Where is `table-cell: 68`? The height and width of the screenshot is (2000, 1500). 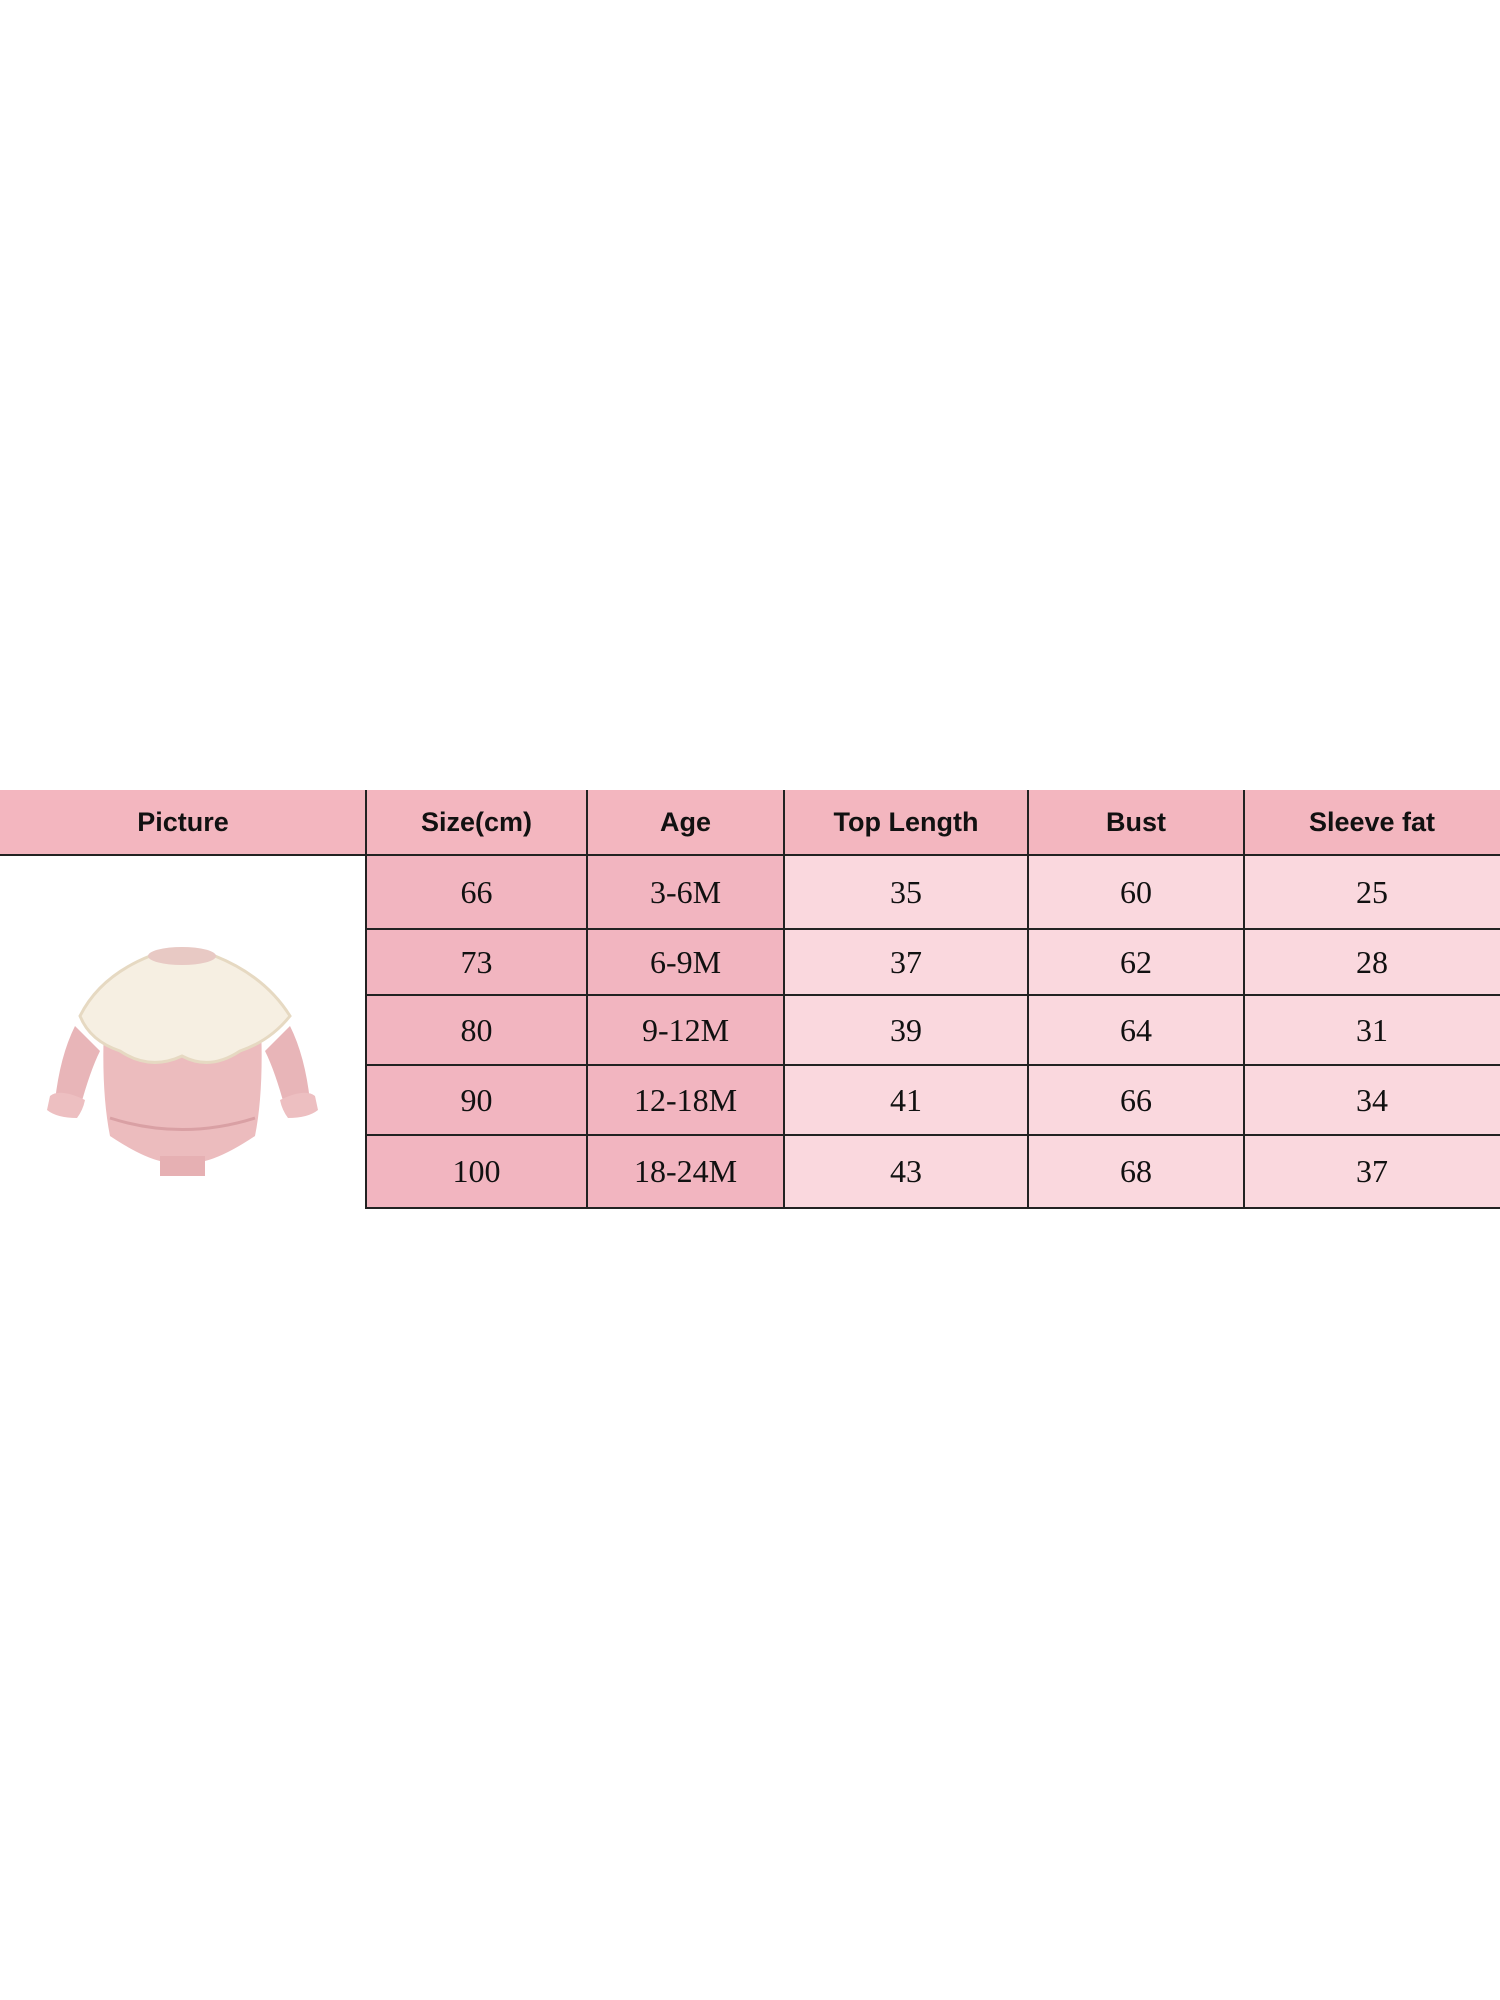
table-cell: 68 is located at coordinates (1136, 1171).